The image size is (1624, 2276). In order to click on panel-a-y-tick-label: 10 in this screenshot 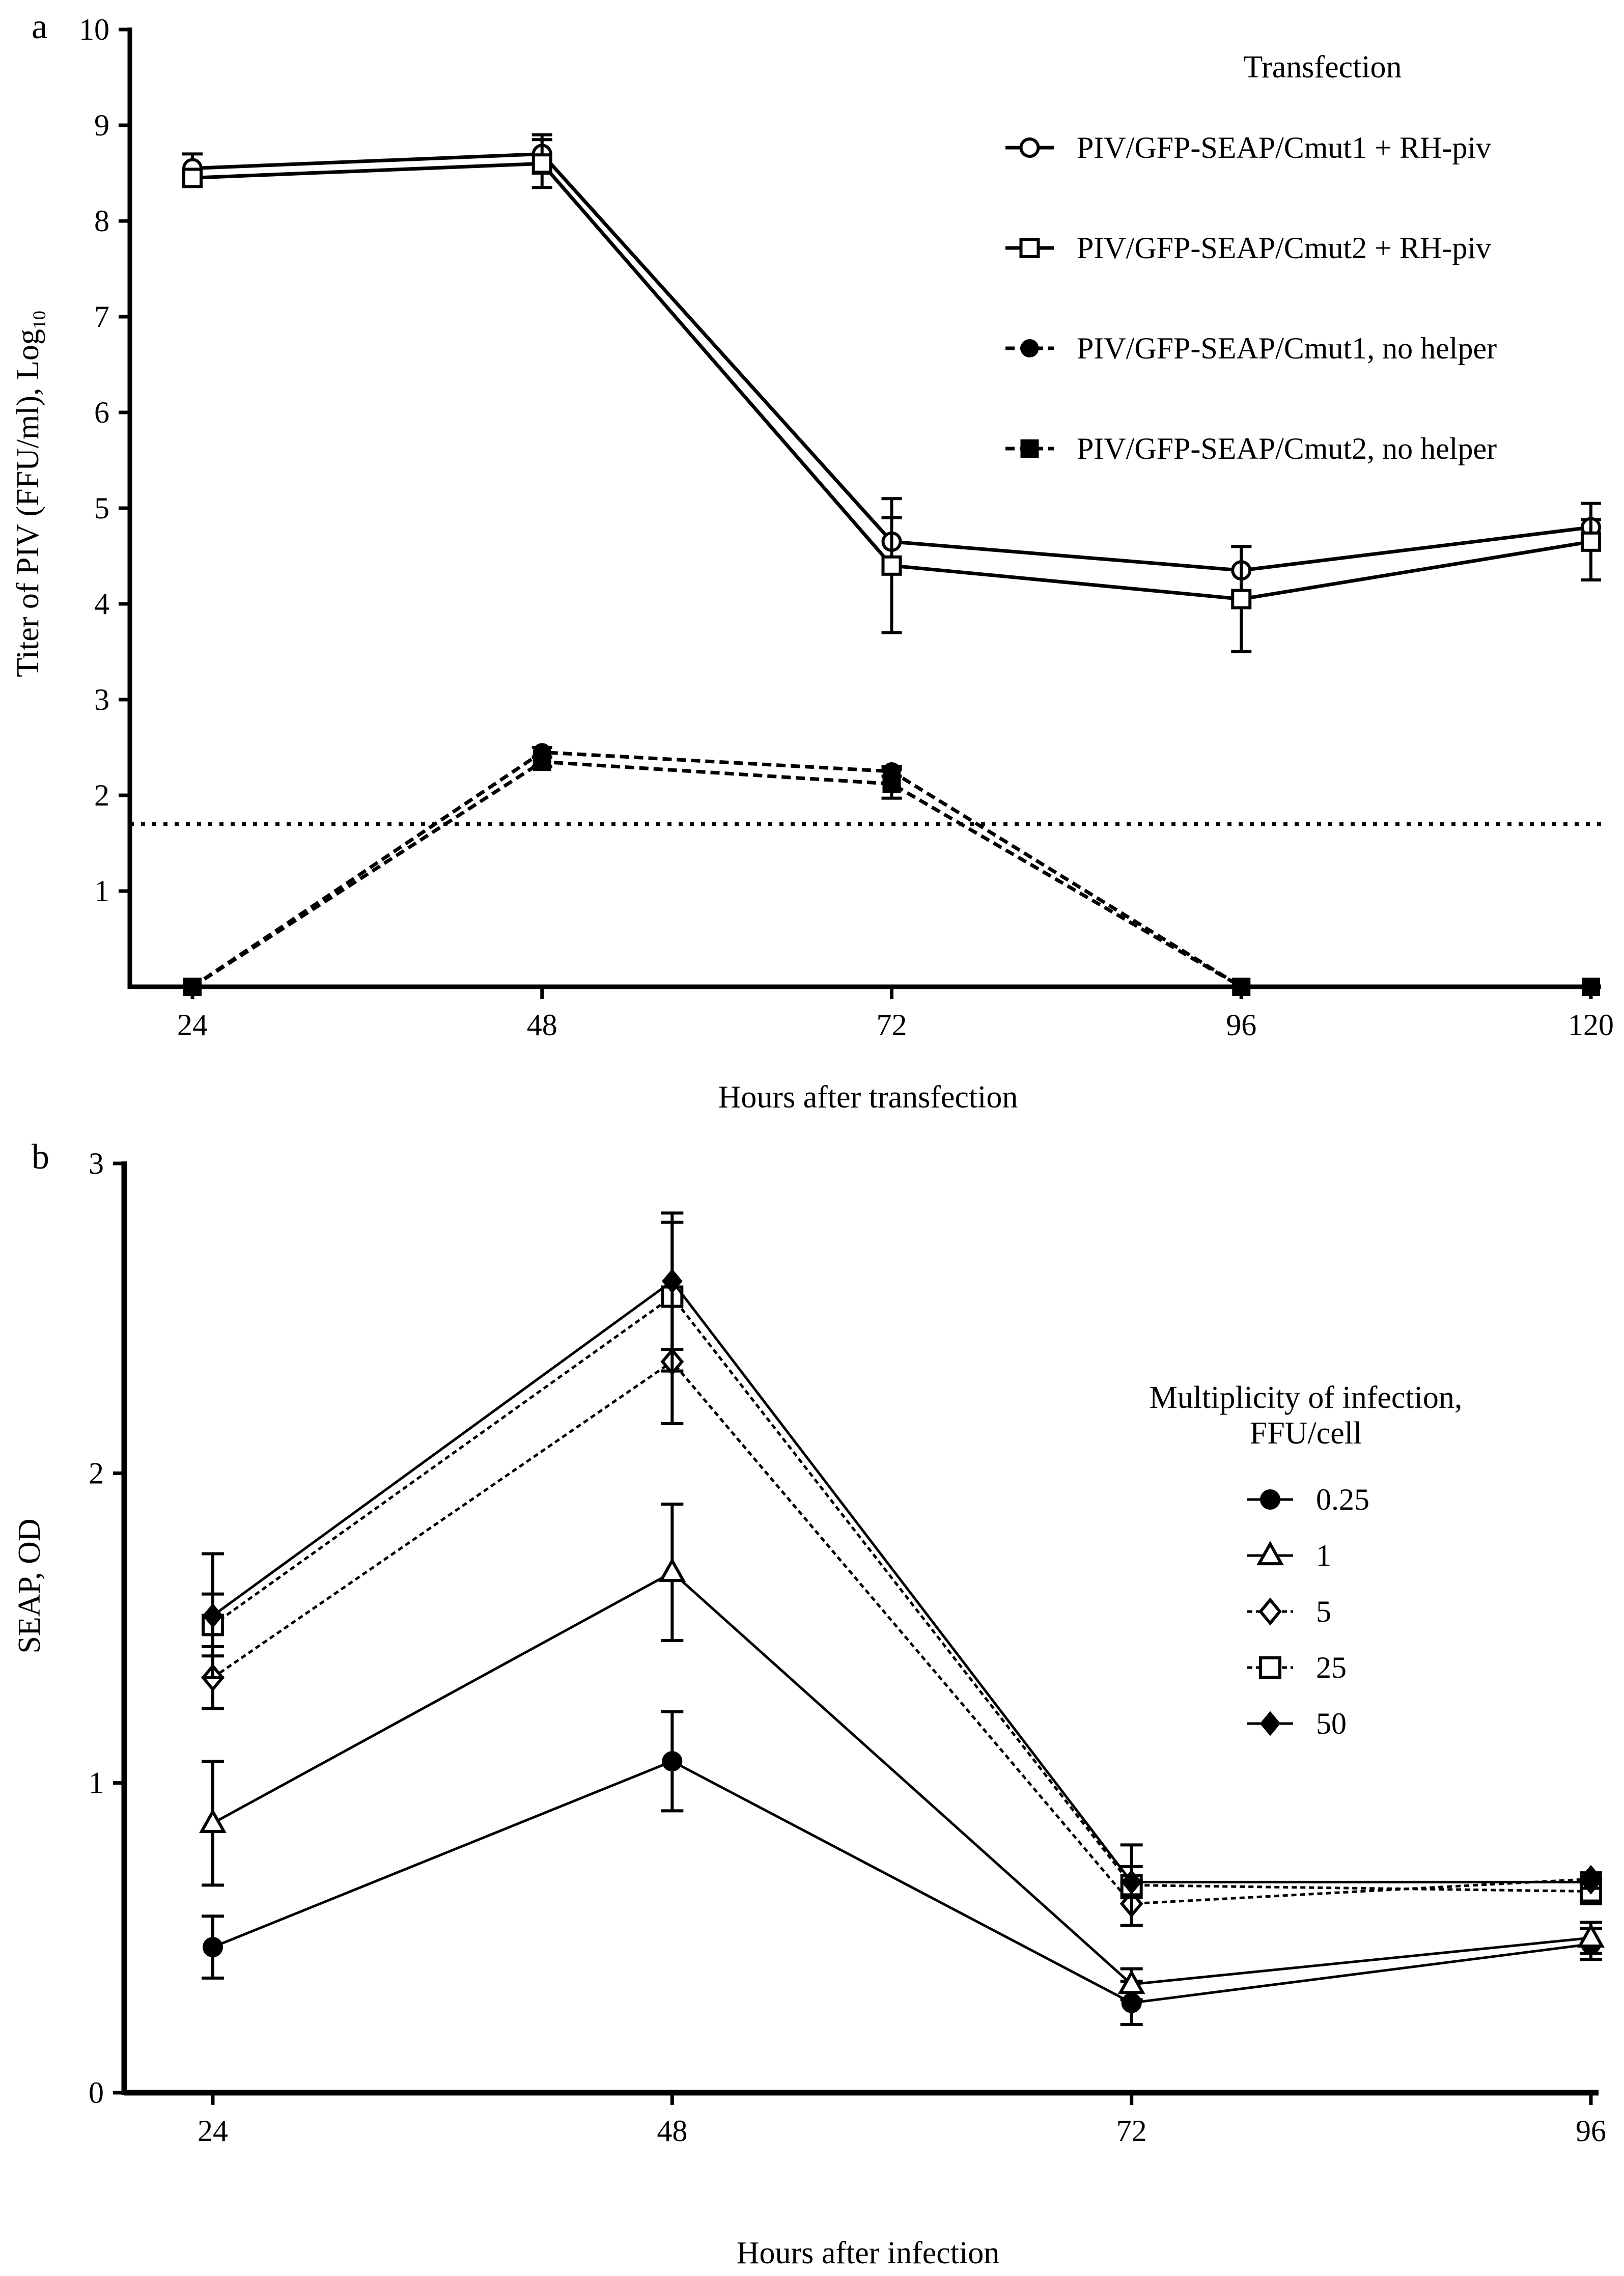, I will do `click(94, 29)`.